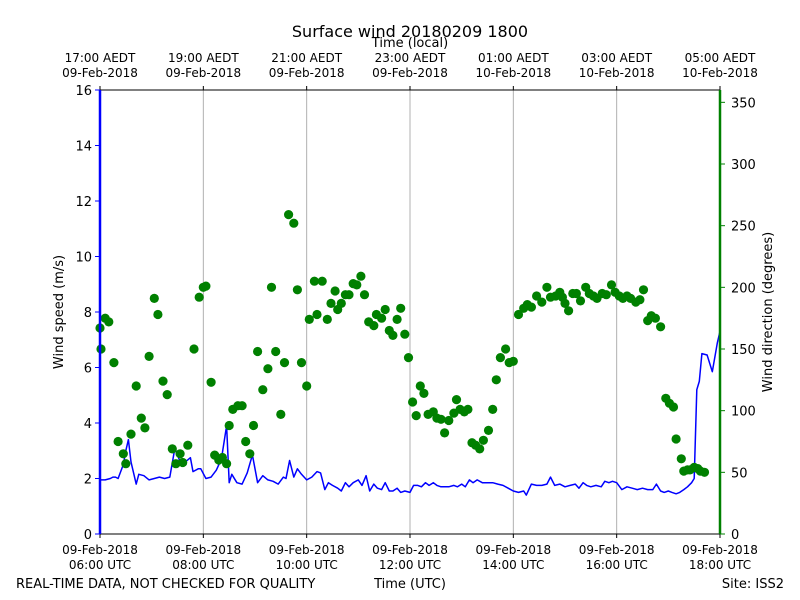  I want to click on left-axis-label: Wind speed (m/s), so click(59, 312).